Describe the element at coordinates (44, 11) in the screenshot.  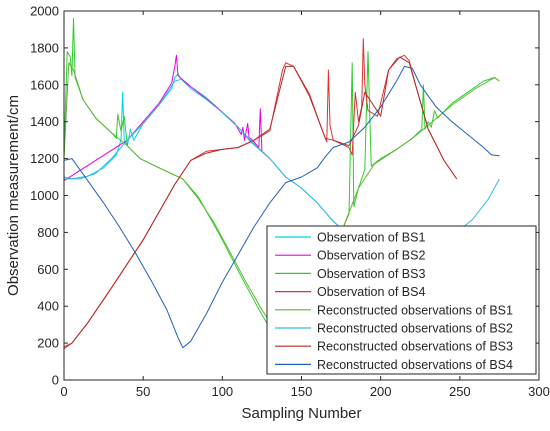
I see `y-tick-label: 2000` at that location.